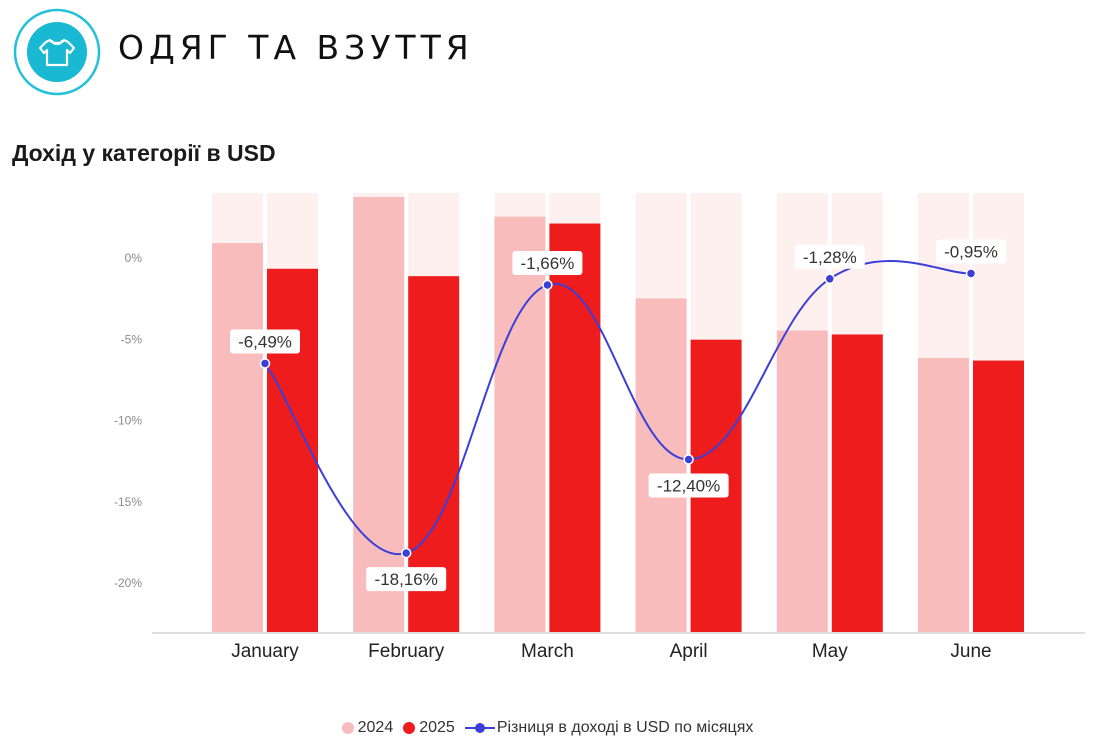 The height and width of the screenshot is (741, 1095). Describe the element at coordinates (661, 465) in the screenshot. I see `bar-2024-april` at that location.